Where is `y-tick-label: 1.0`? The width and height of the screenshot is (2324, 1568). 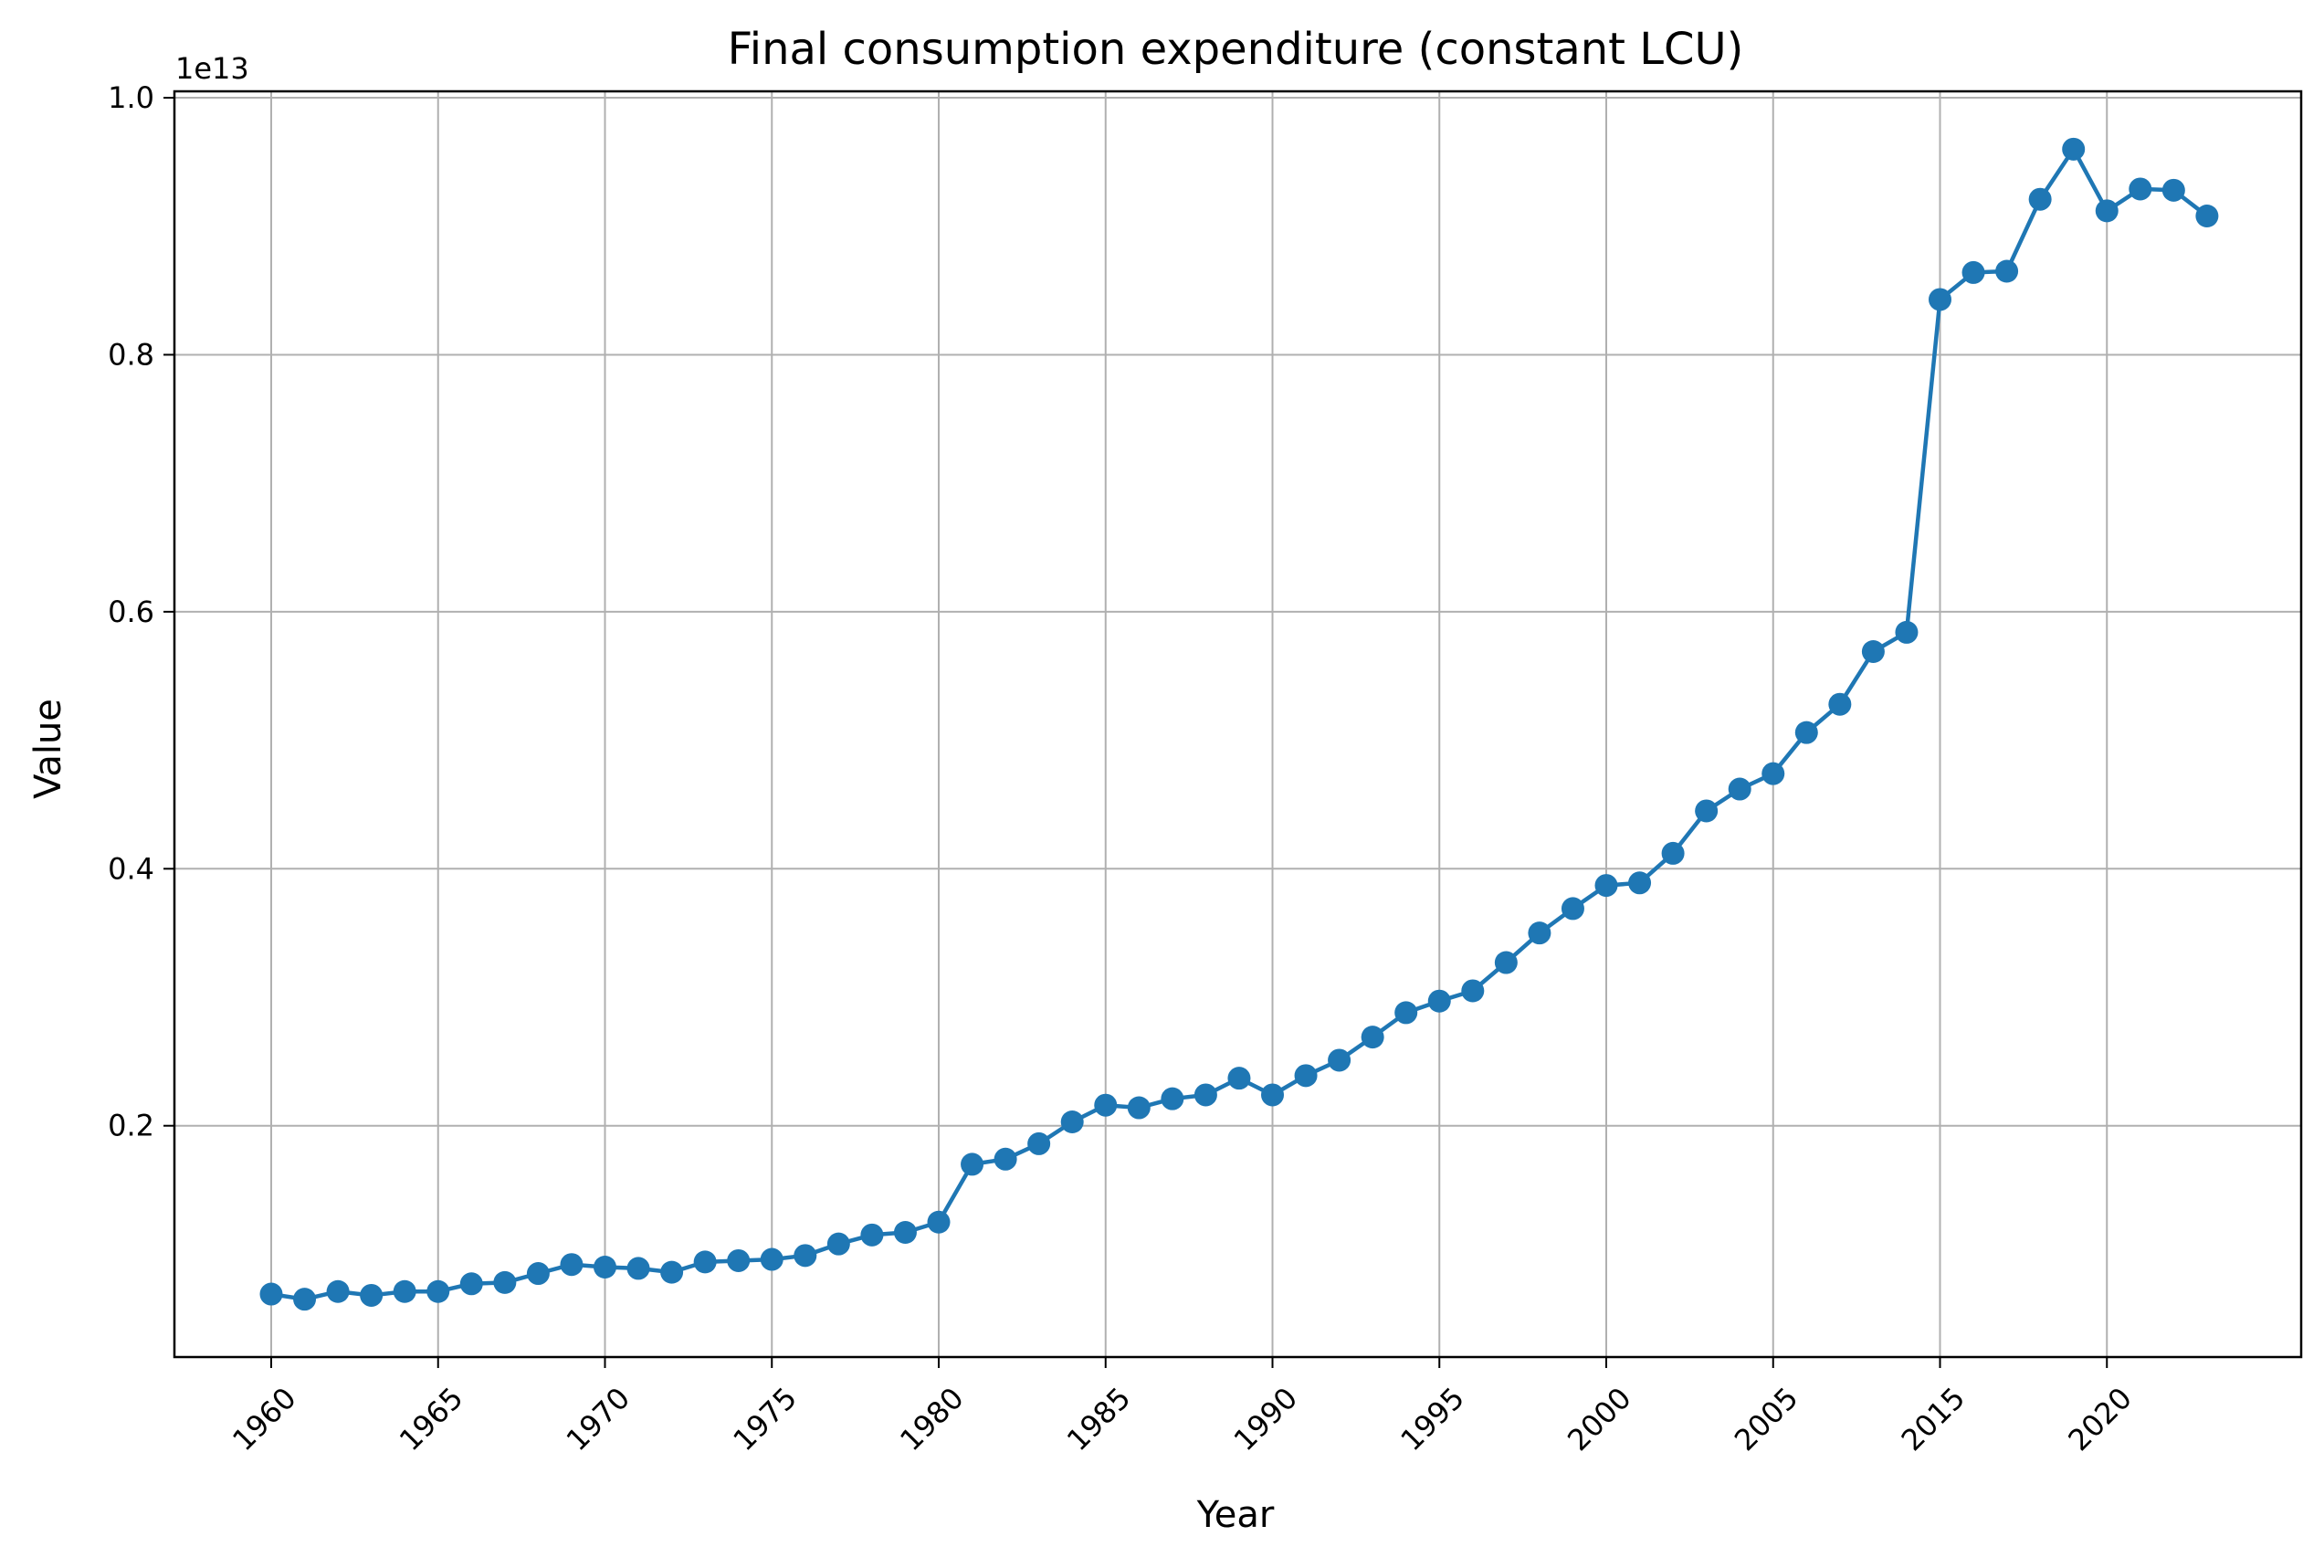
y-tick-label: 1.0 is located at coordinates (131, 97).